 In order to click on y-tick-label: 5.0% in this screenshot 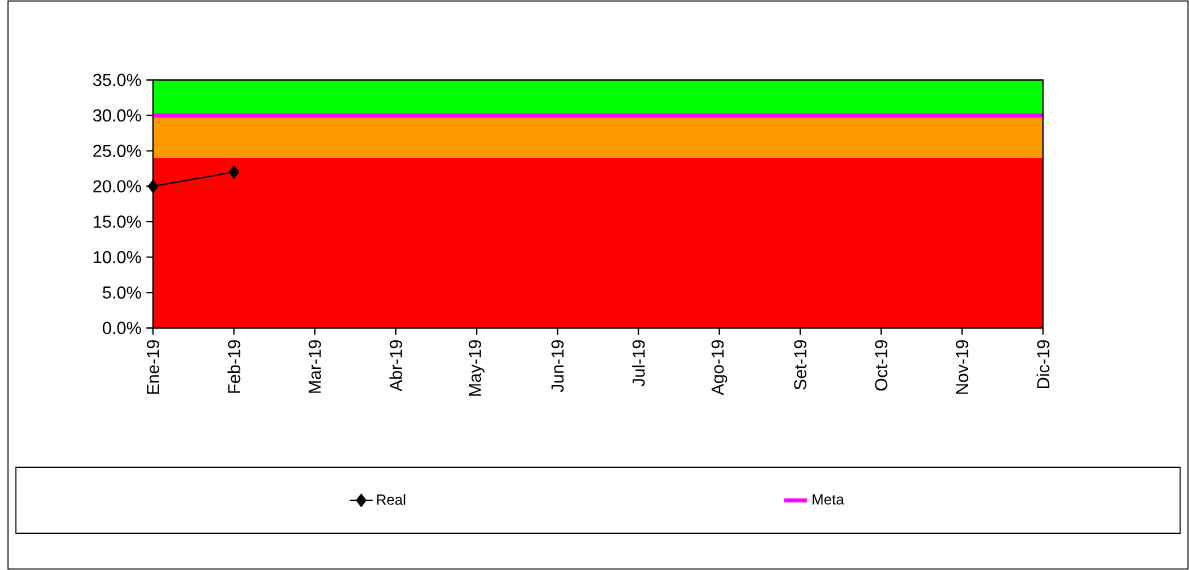, I will do `click(122, 292)`.